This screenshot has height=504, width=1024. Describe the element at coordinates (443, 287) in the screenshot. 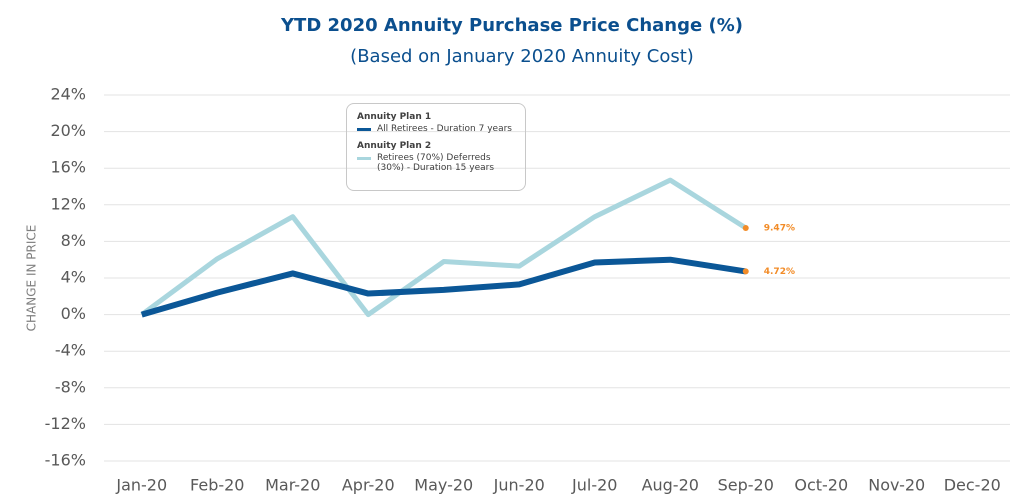

I see `series-line` at that location.